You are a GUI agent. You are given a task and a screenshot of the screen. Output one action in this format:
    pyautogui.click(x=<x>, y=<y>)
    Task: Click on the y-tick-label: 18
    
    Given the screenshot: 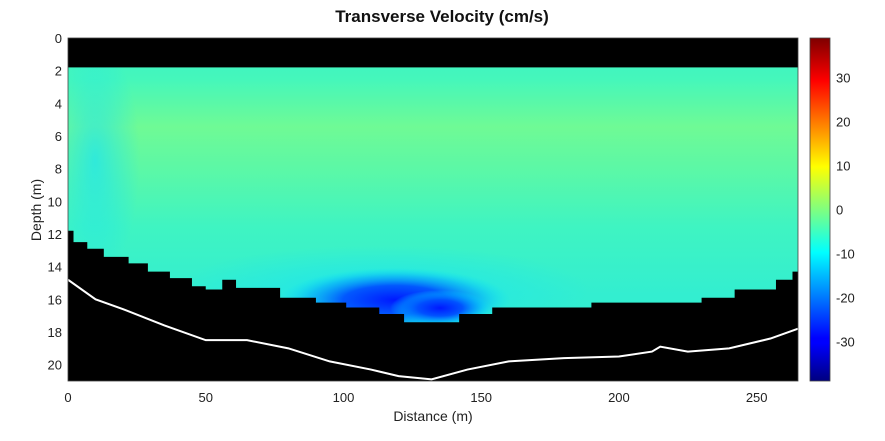 What is the action you would take?
    pyautogui.click(x=55, y=332)
    